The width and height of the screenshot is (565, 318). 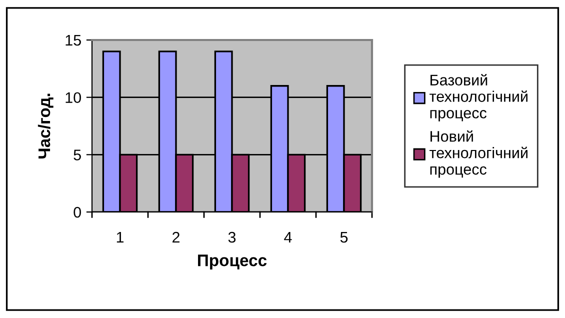 What do you see at coordinates (77, 155) in the screenshot?
I see `y-tick-label: 5` at bounding box center [77, 155].